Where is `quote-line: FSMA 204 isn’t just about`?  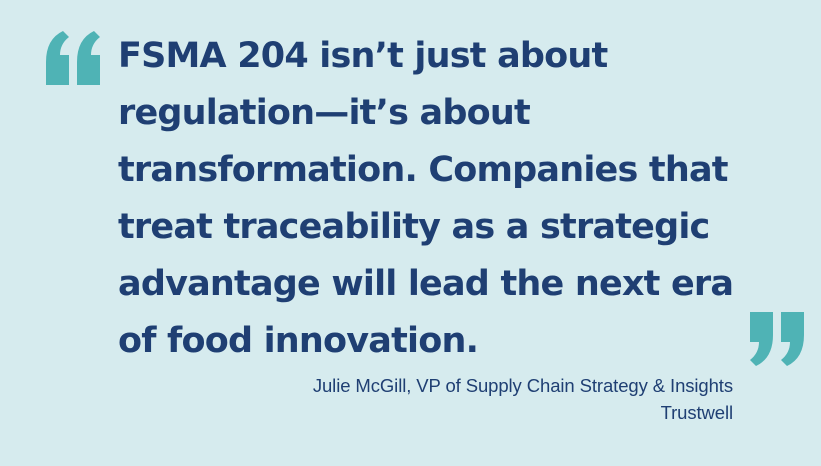 quote-line: FSMA 204 isn’t just about is located at coordinates (363, 56).